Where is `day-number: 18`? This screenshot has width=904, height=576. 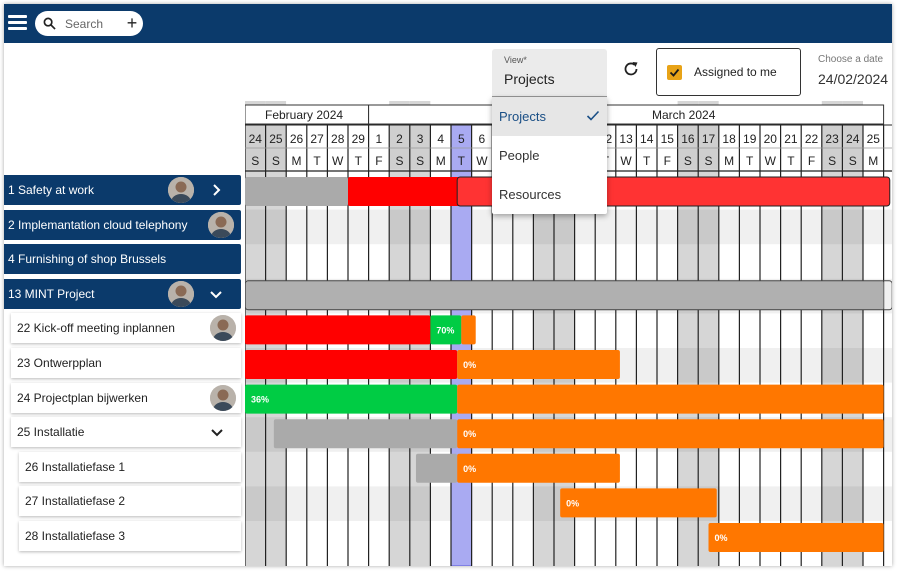
day-number: 18 is located at coordinates (729, 139).